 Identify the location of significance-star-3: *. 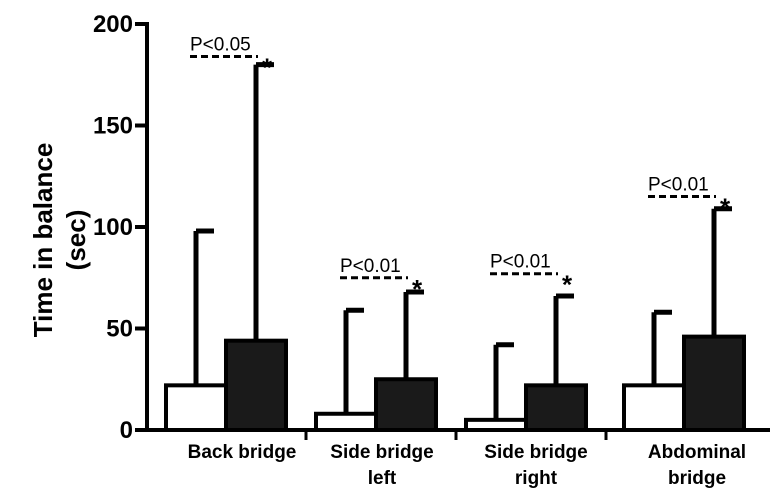
(725, 208).